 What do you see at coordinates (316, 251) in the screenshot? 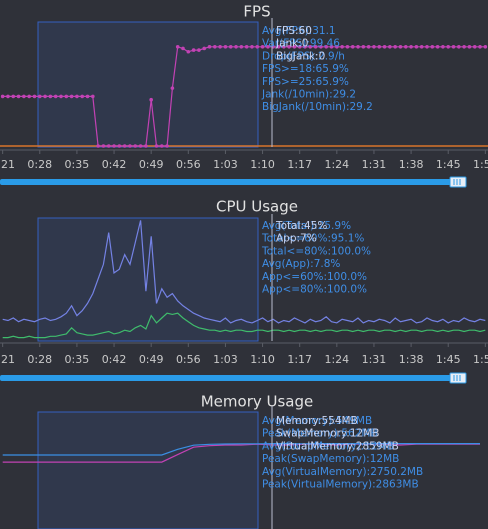
I see `stat-label: Total<=80%:100.0%` at bounding box center [316, 251].